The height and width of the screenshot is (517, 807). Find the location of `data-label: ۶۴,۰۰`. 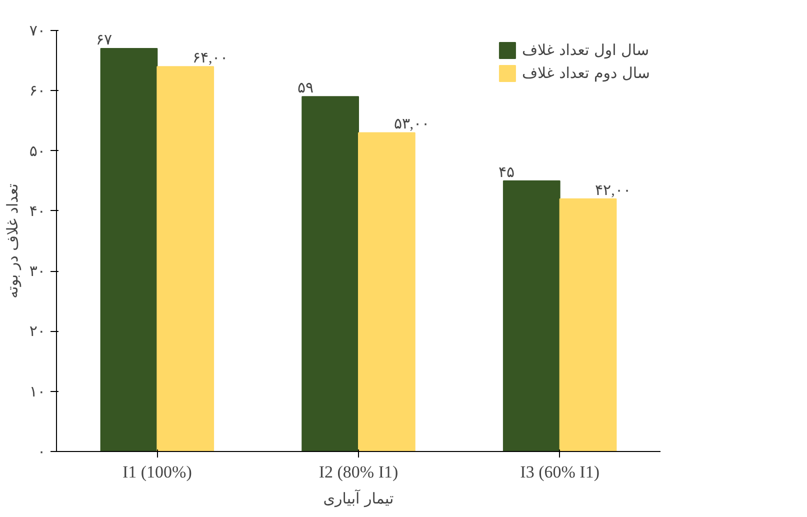

data-label: ۶۴,۰۰ is located at coordinates (210, 58).